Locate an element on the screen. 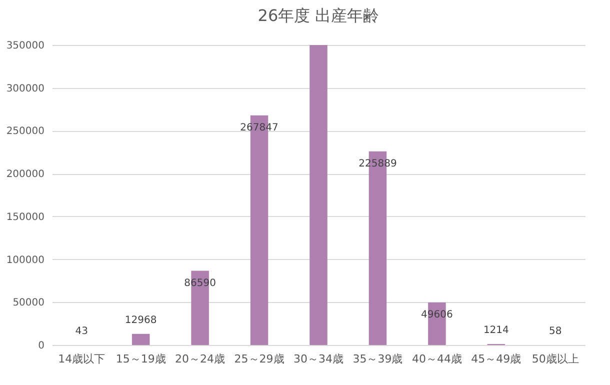 This screenshot has height=385, width=610. data-label: 43 is located at coordinates (81, 331).